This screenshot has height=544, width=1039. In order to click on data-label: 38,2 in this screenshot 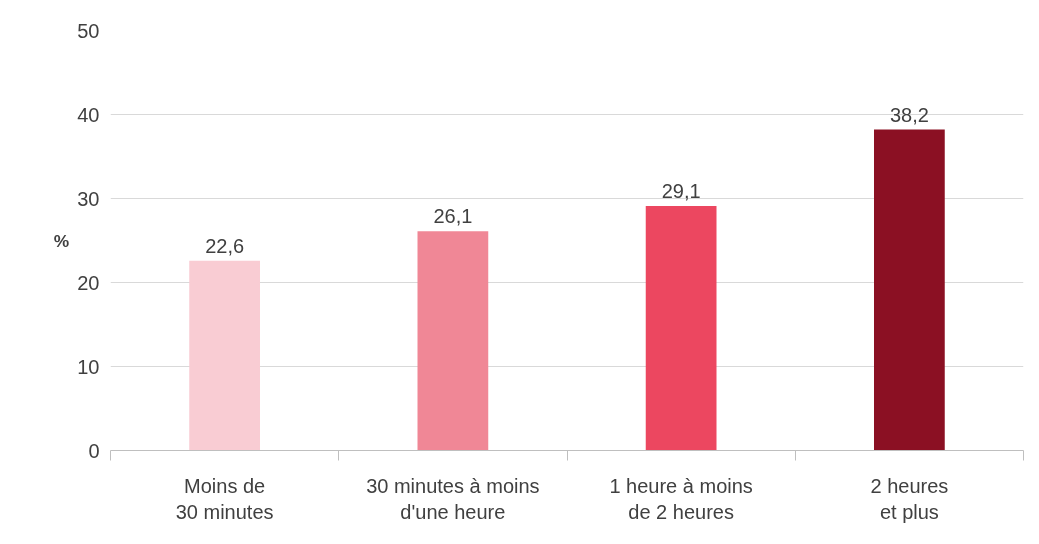, I will do `click(909, 114)`.